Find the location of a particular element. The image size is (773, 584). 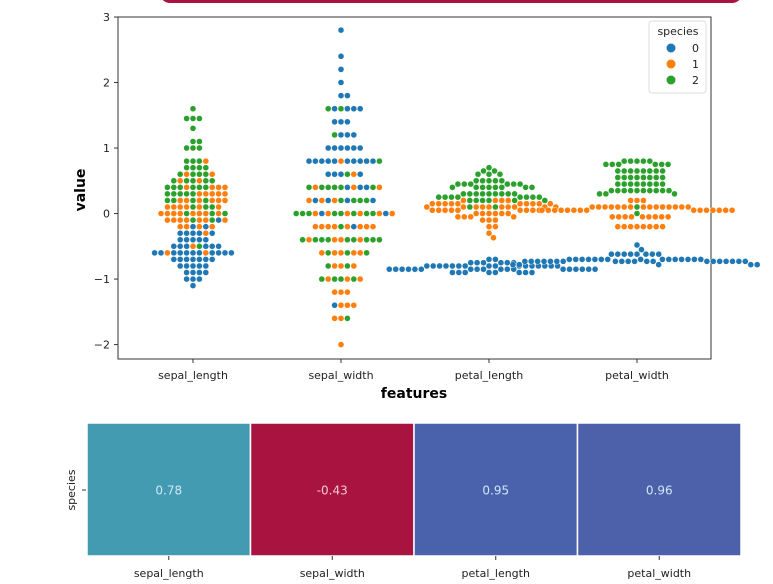

legend-label-species-2: 2 is located at coordinates (695, 80).